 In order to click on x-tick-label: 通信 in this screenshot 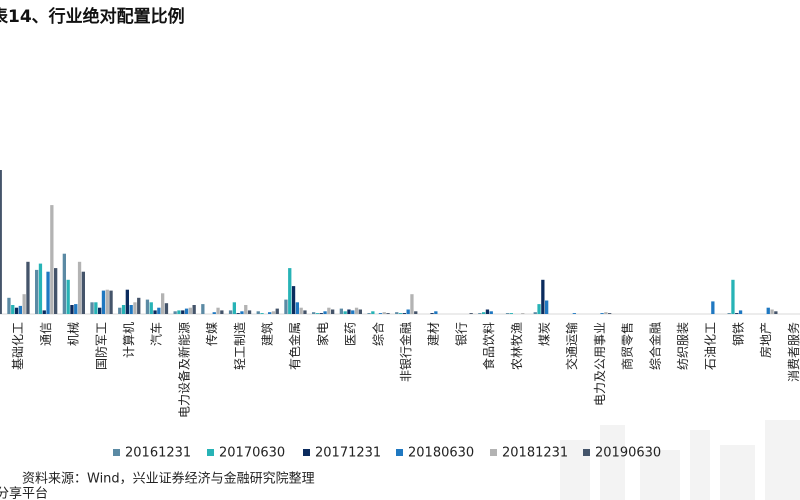, I will do `click(46, 334)`.